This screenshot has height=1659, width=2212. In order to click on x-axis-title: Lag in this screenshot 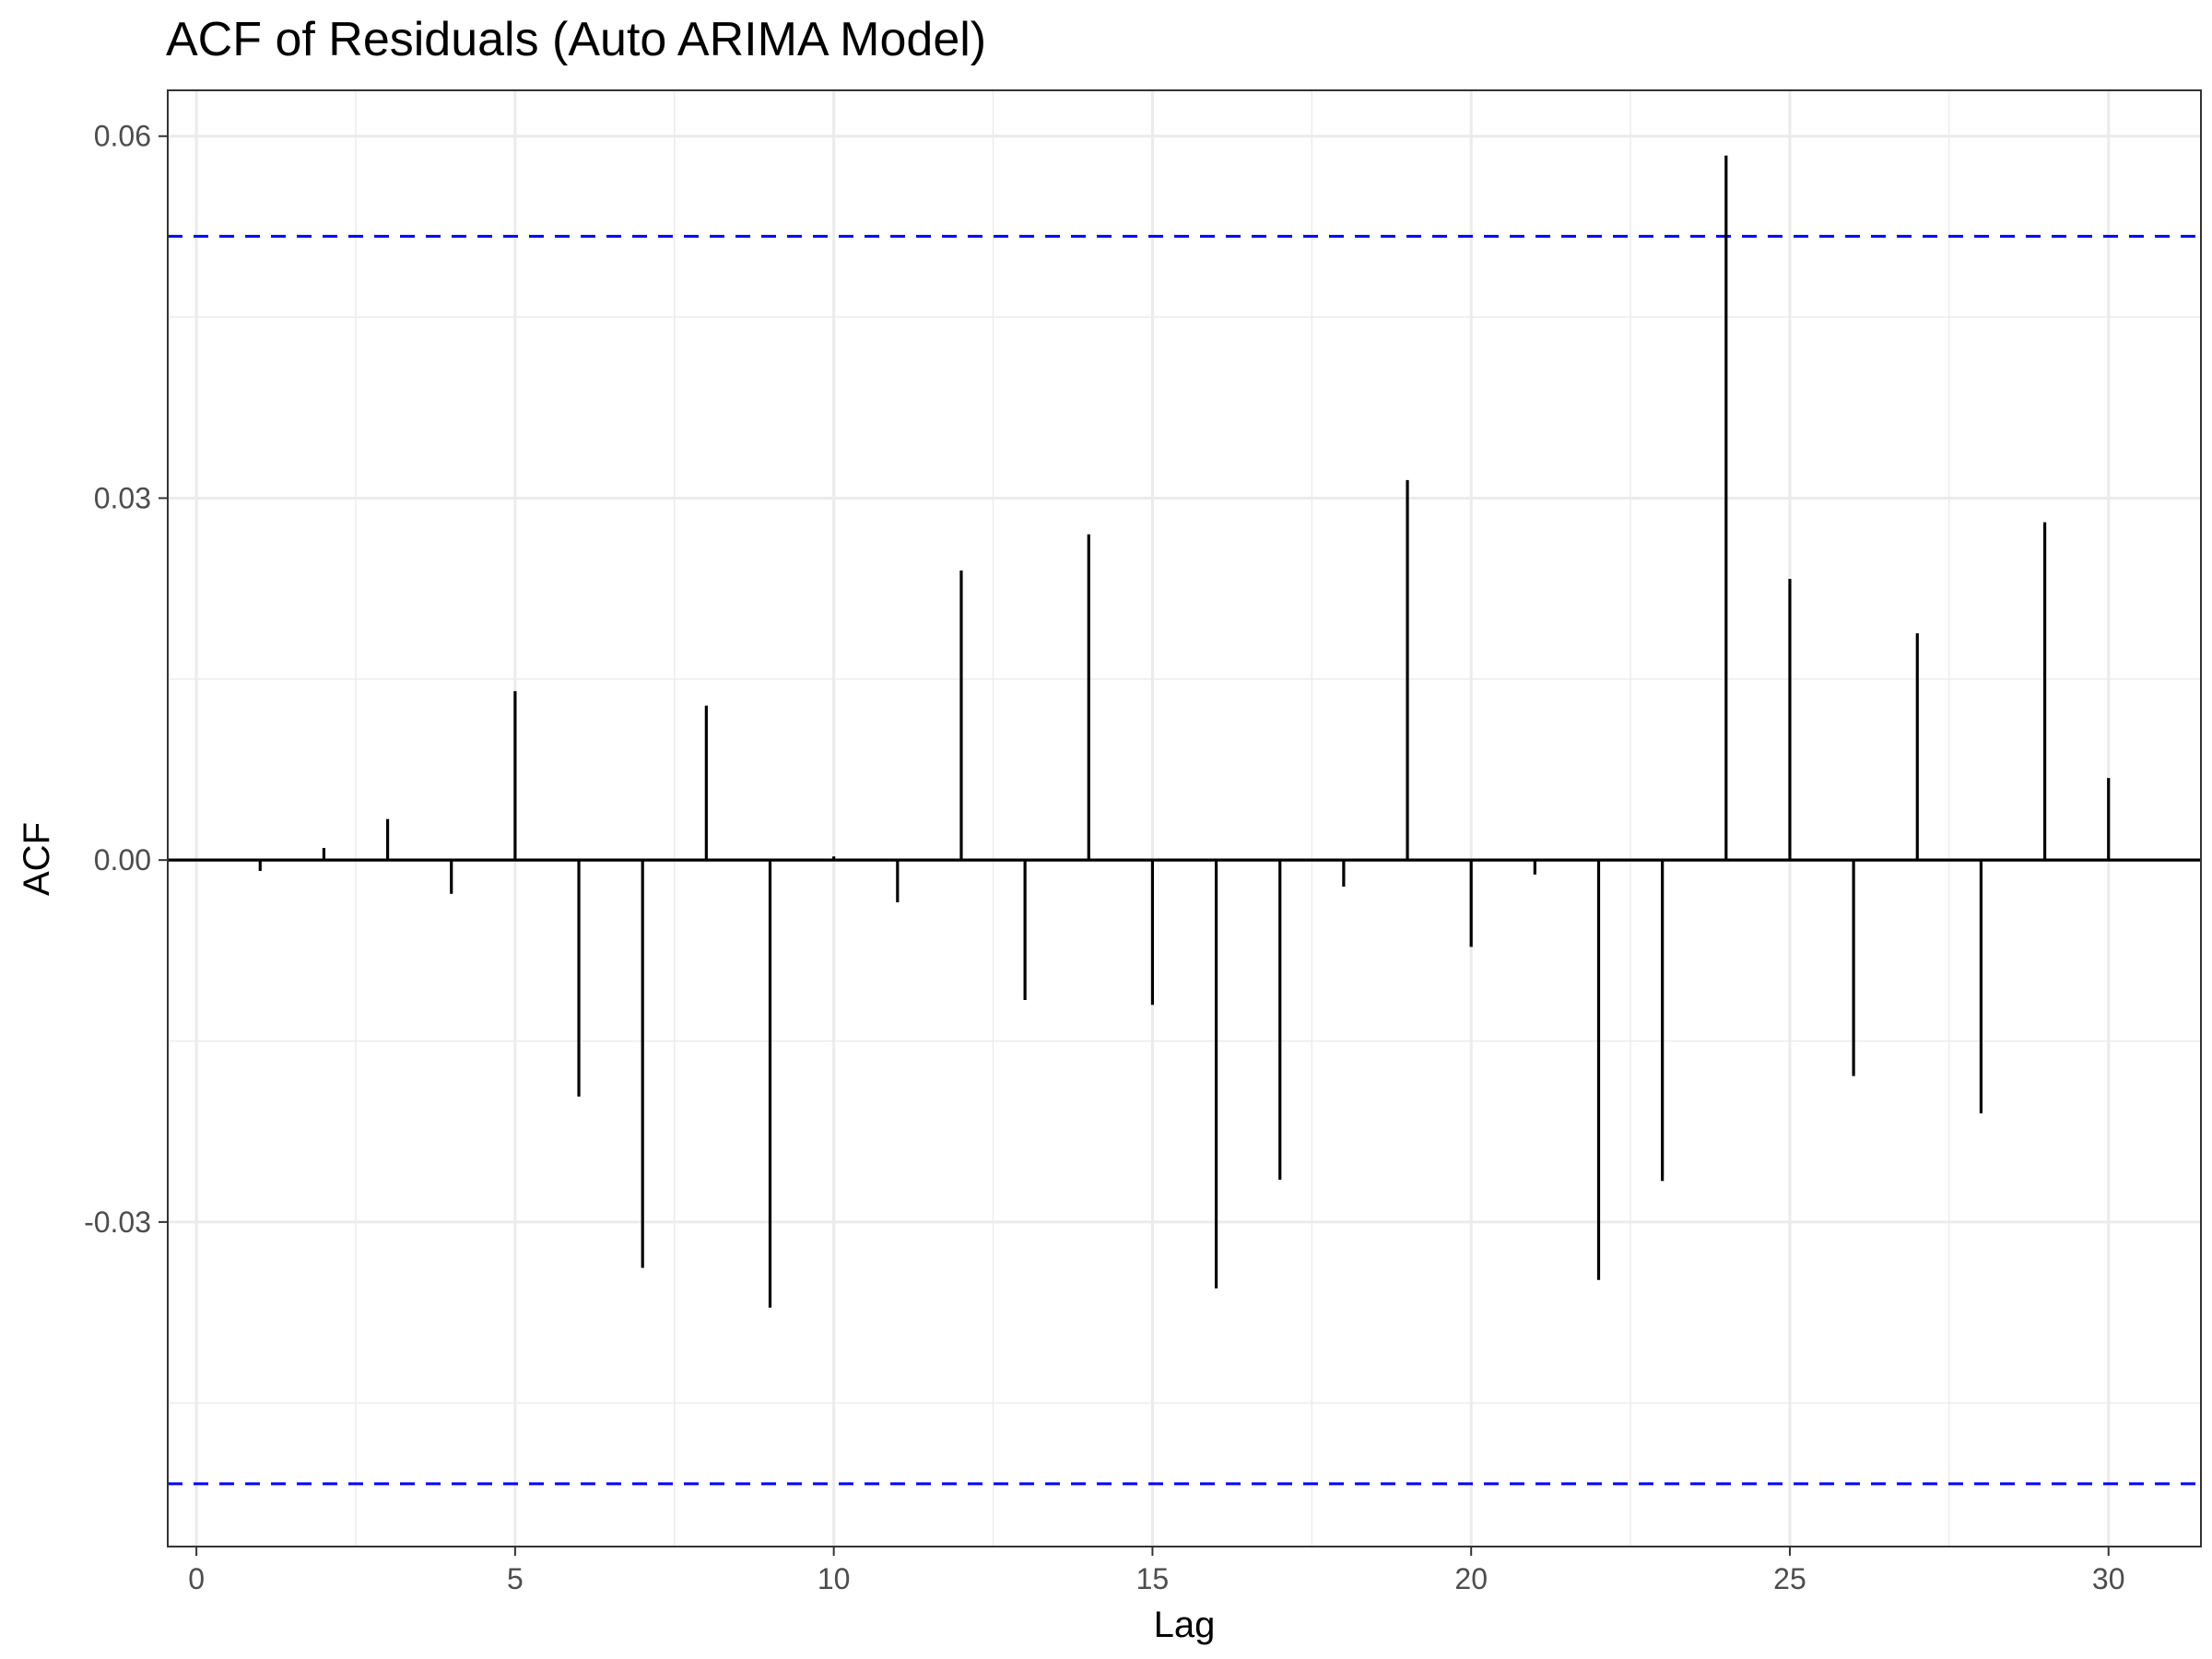, I will do `click(1185, 1625)`.